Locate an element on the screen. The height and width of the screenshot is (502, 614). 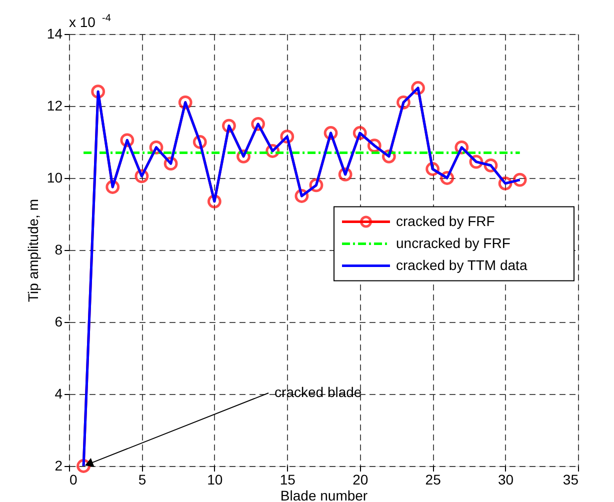
text: x 10-4 is located at coordinates (90, 21).